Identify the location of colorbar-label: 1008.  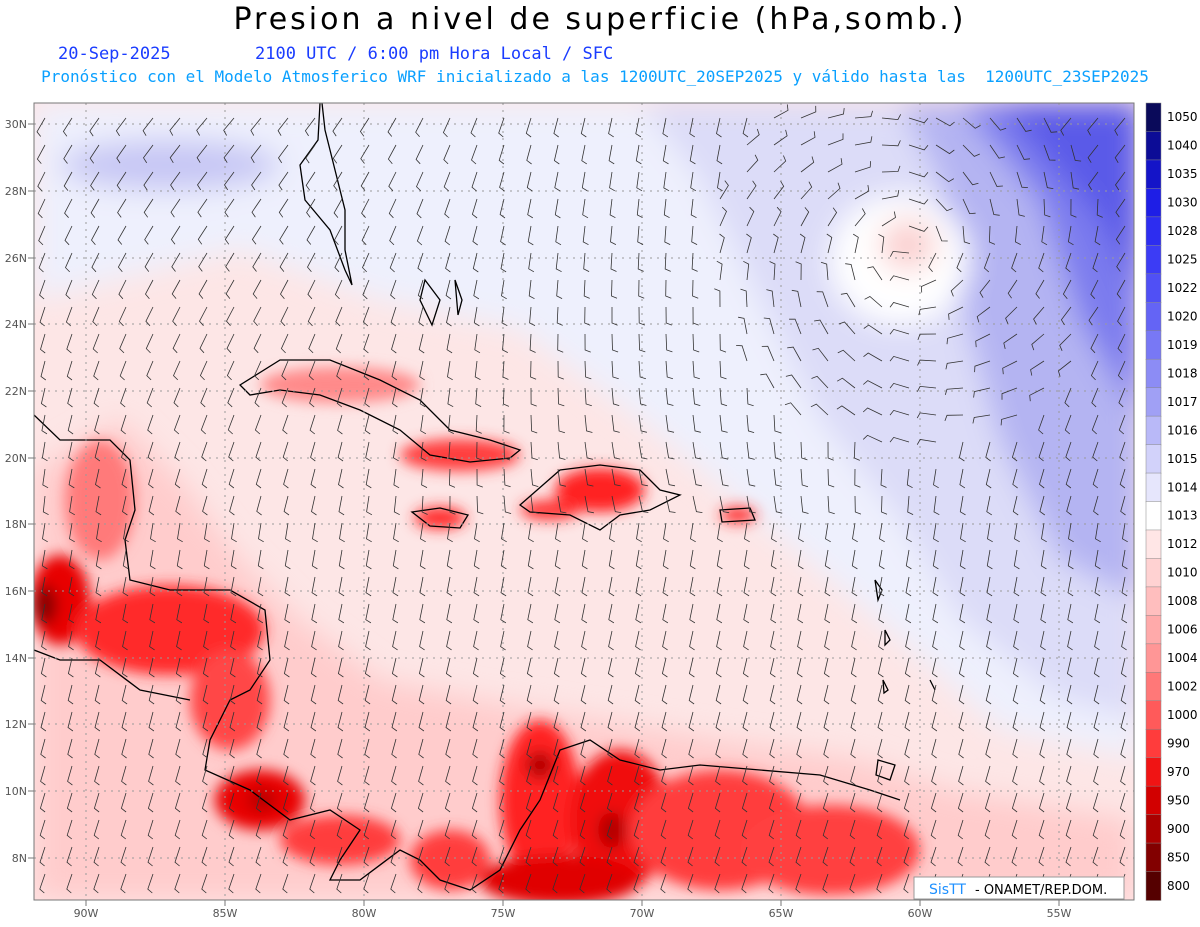
(1182, 601).